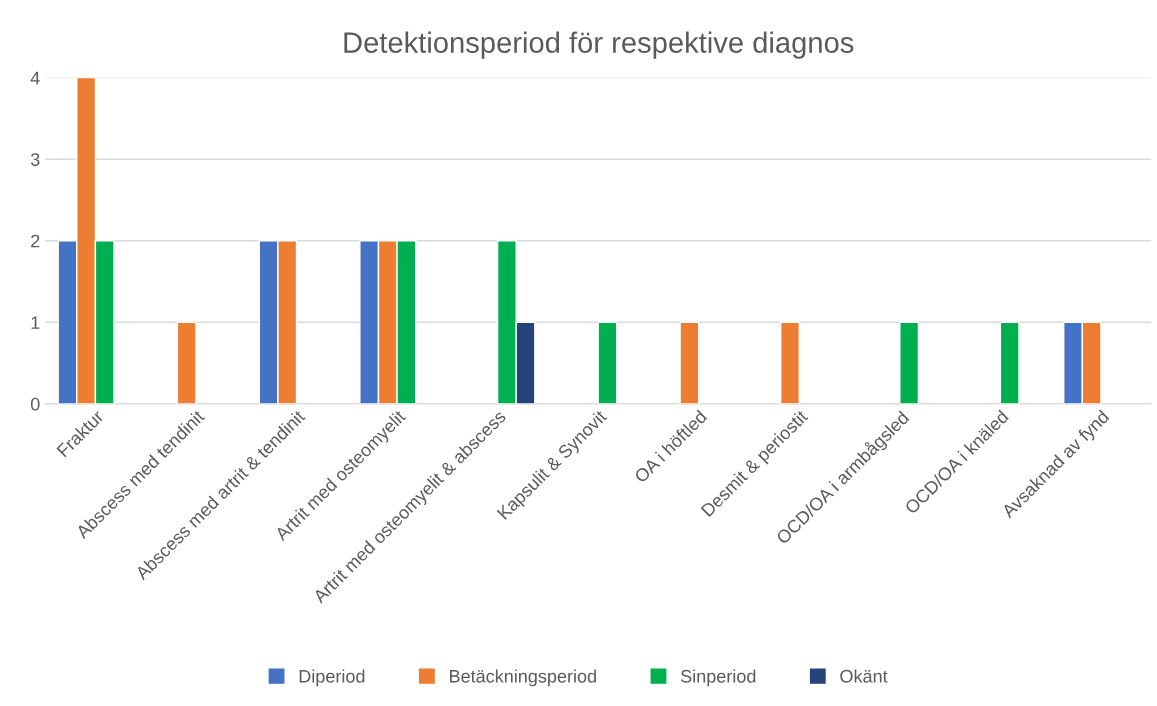 The height and width of the screenshot is (706, 1157). What do you see at coordinates (35, 78) in the screenshot?
I see `y-tick-label: 4` at bounding box center [35, 78].